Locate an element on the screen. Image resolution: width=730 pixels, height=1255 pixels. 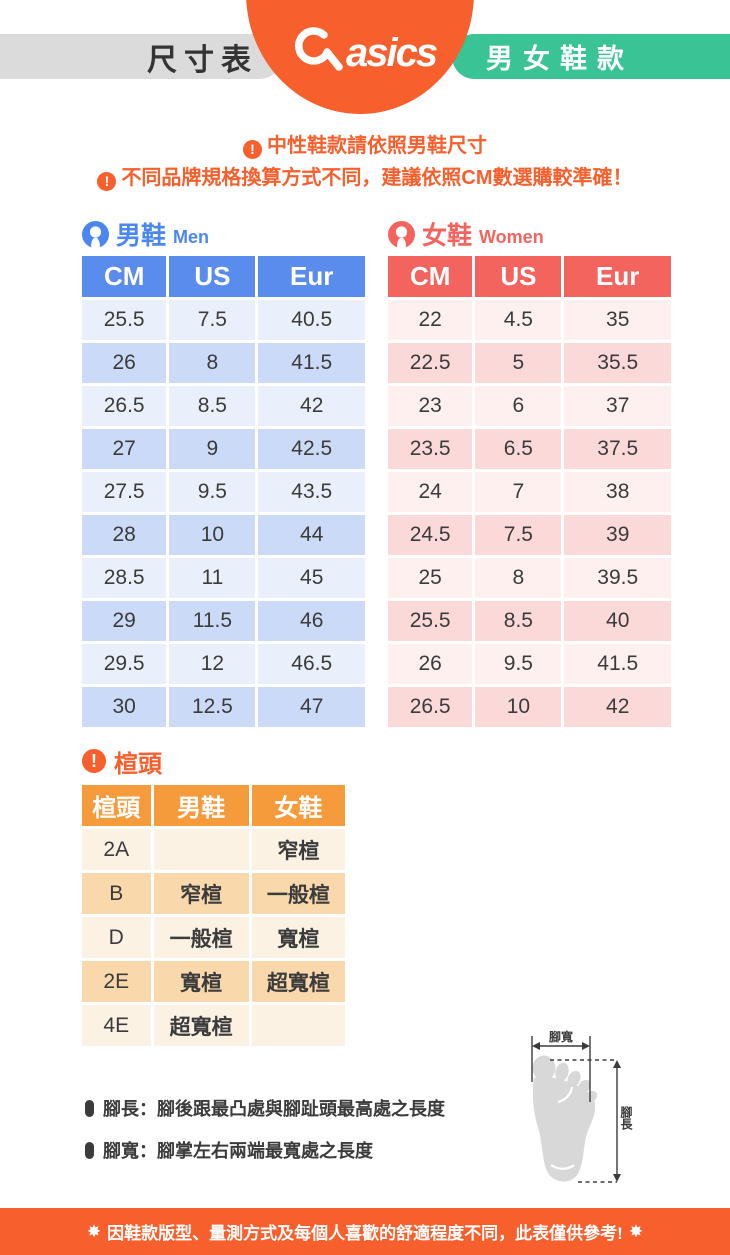
header-cell: 男鞋 is located at coordinates (201, 805).